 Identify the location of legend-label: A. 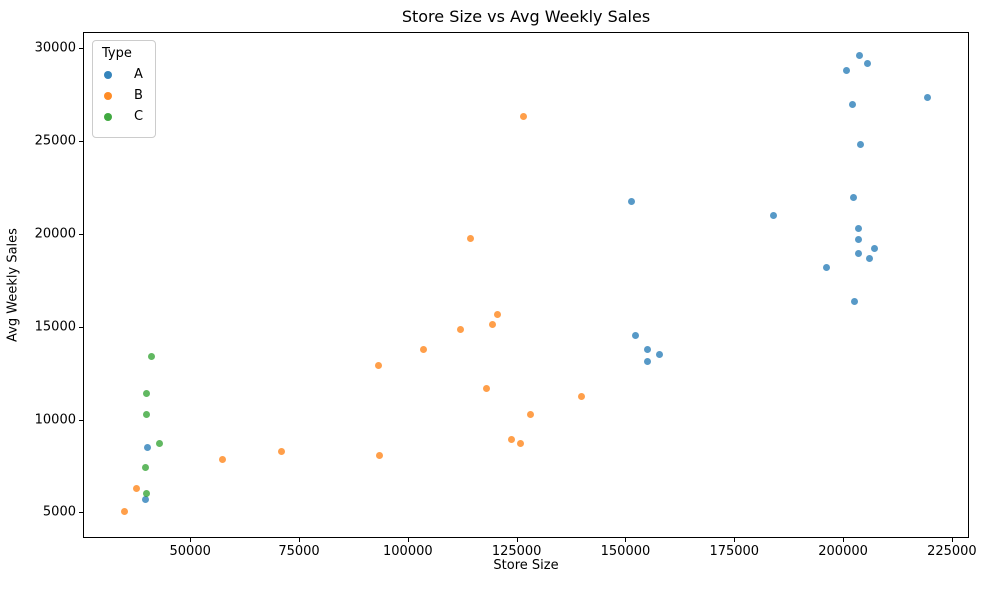
(138, 74).